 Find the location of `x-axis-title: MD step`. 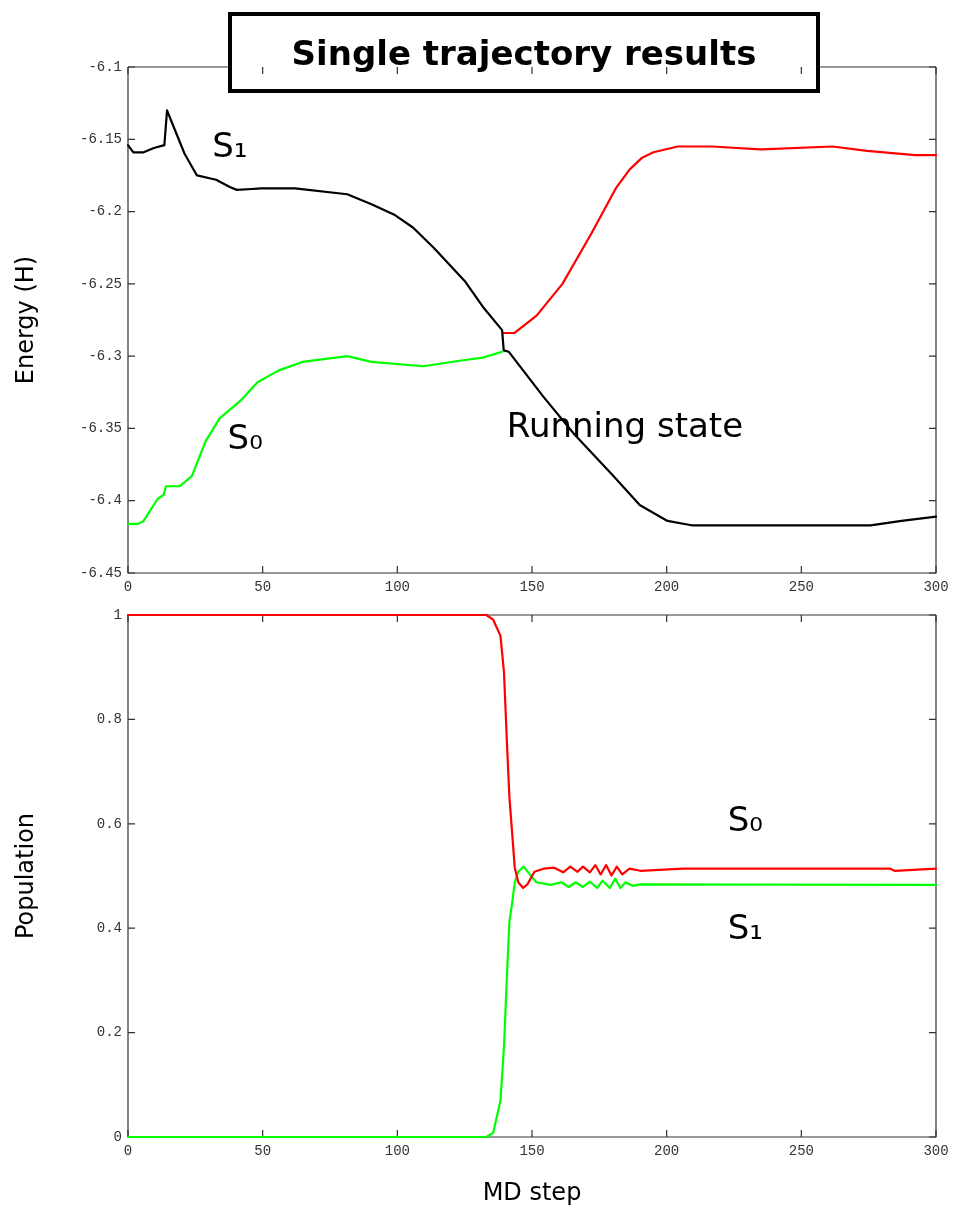

x-axis-title: MD step is located at coordinates (532, 1191).